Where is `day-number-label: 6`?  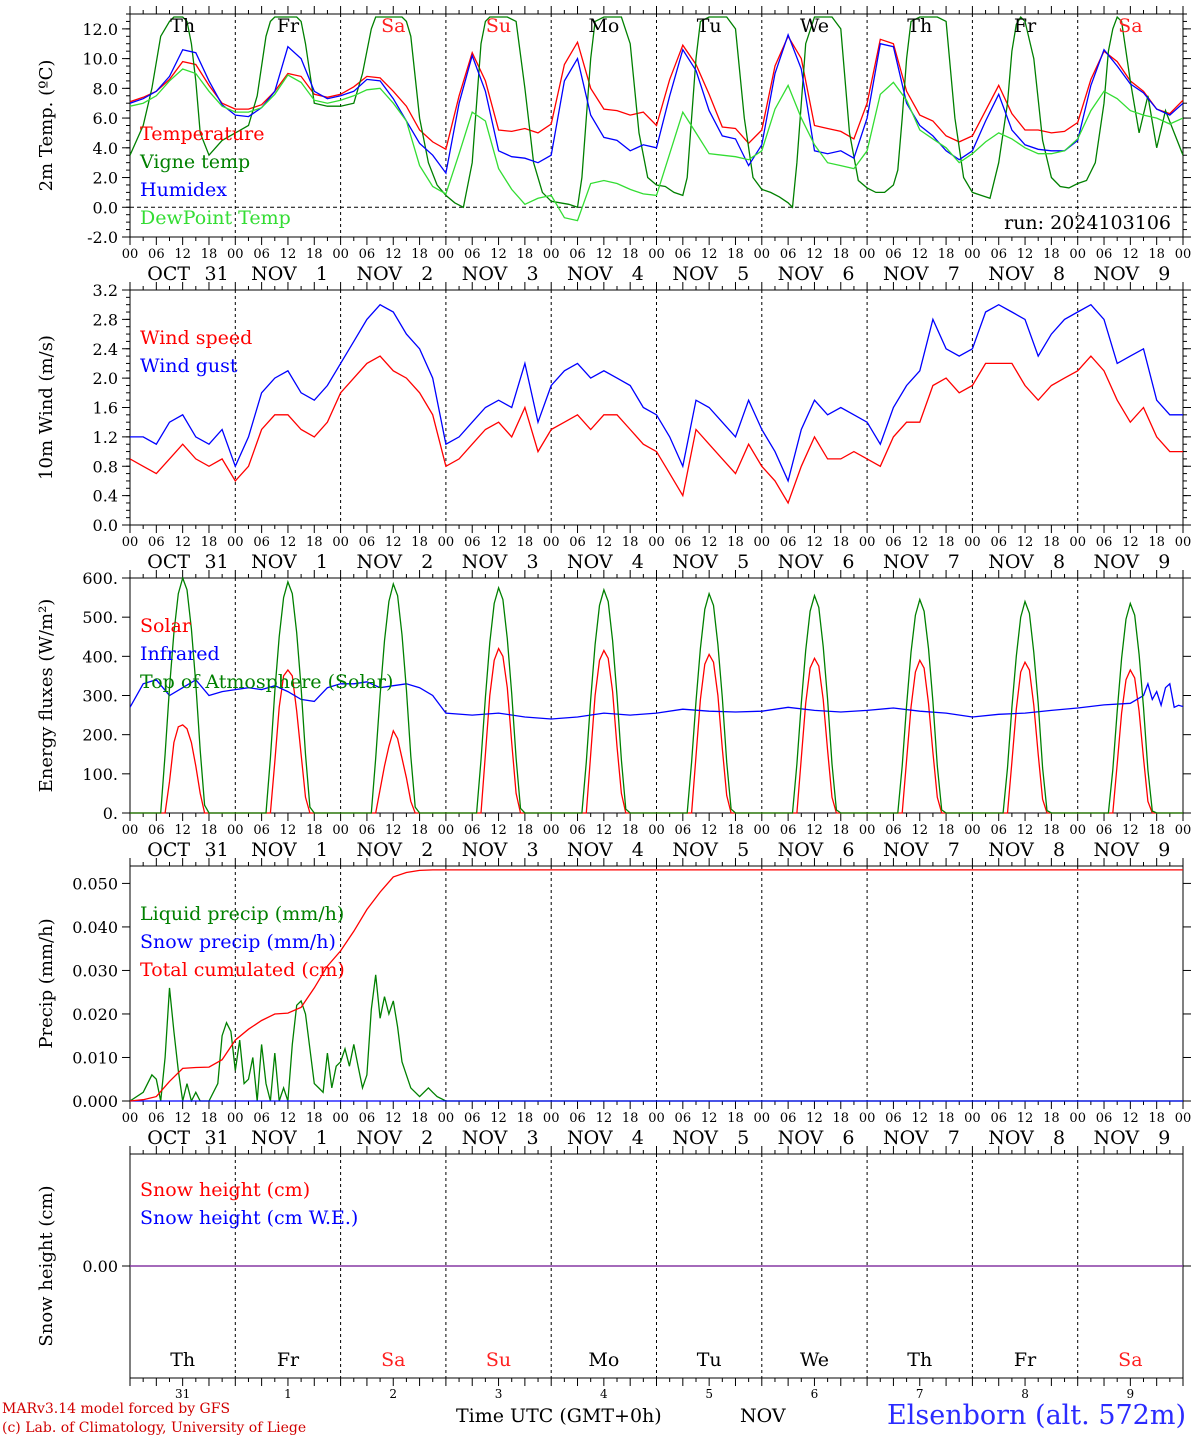
day-number-label: 6 is located at coordinates (815, 1394).